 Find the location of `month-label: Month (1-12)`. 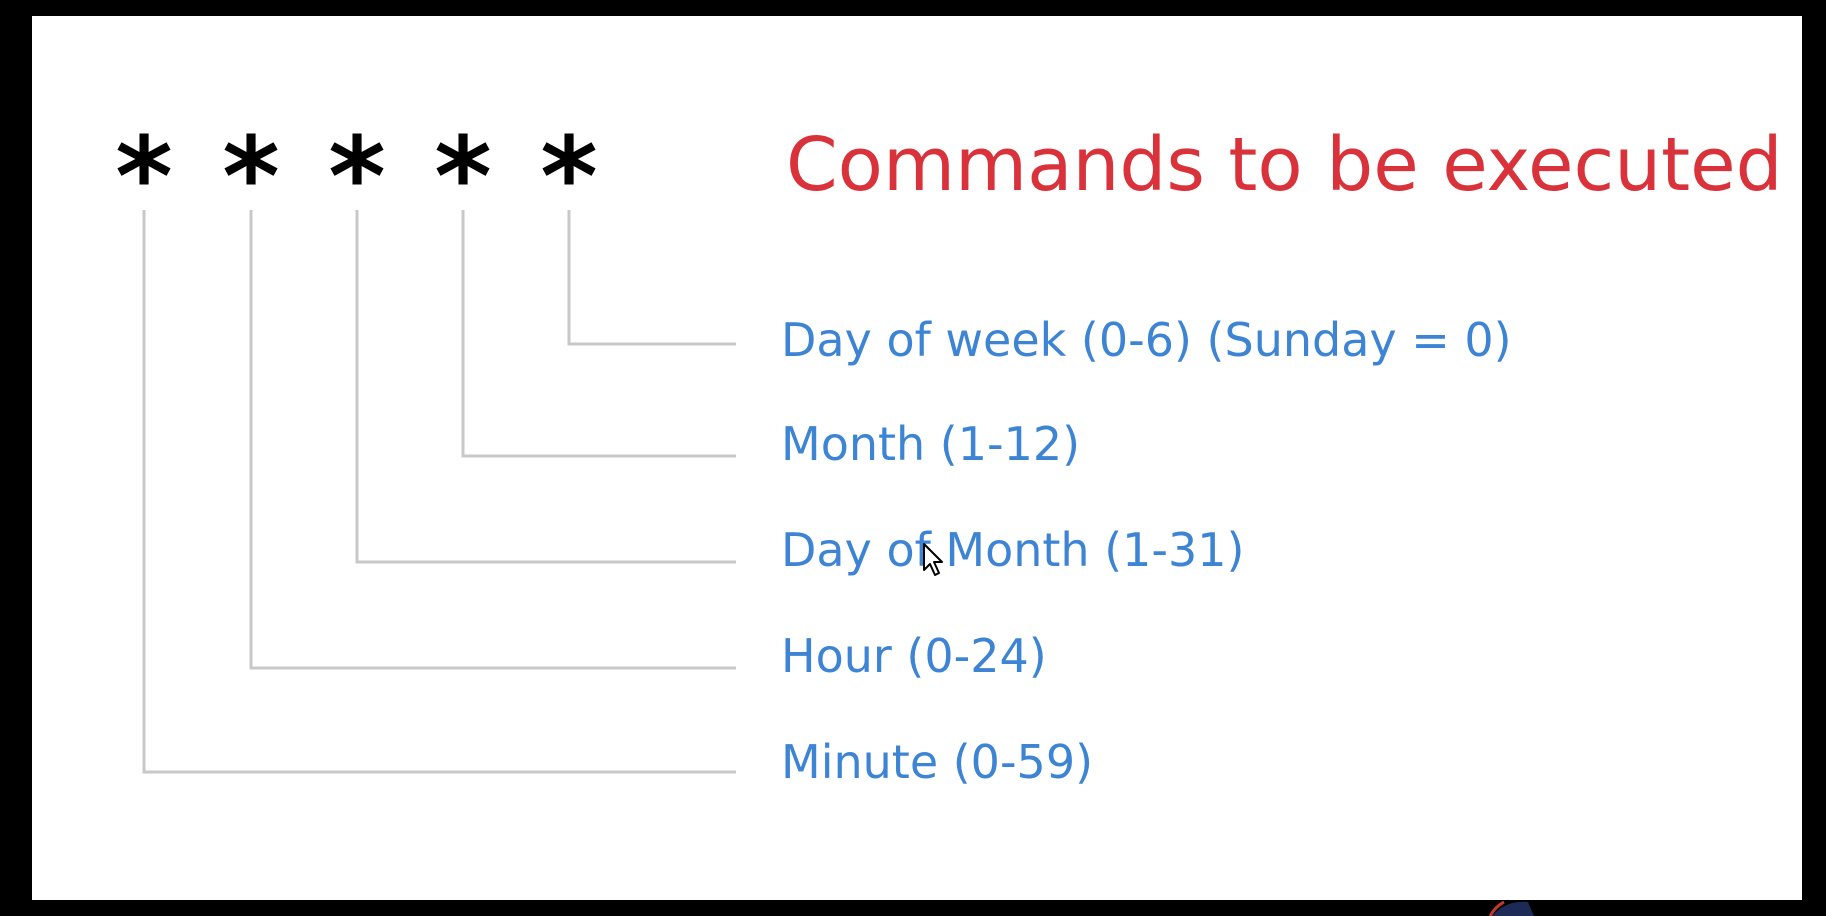

month-label: Month (1-12) is located at coordinates (931, 444).